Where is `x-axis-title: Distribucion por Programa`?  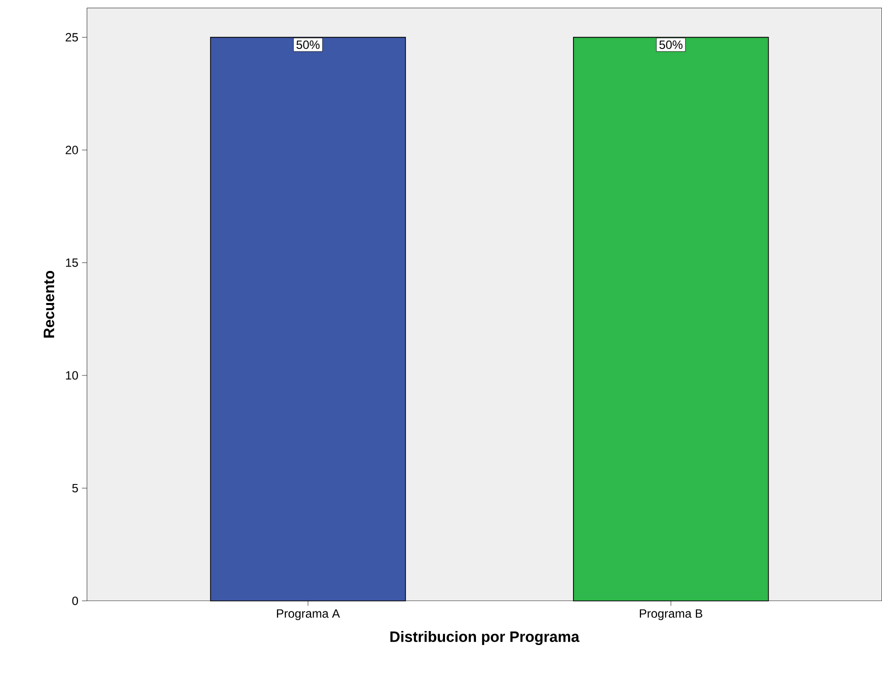
x-axis-title: Distribucion por Programa is located at coordinates (485, 638).